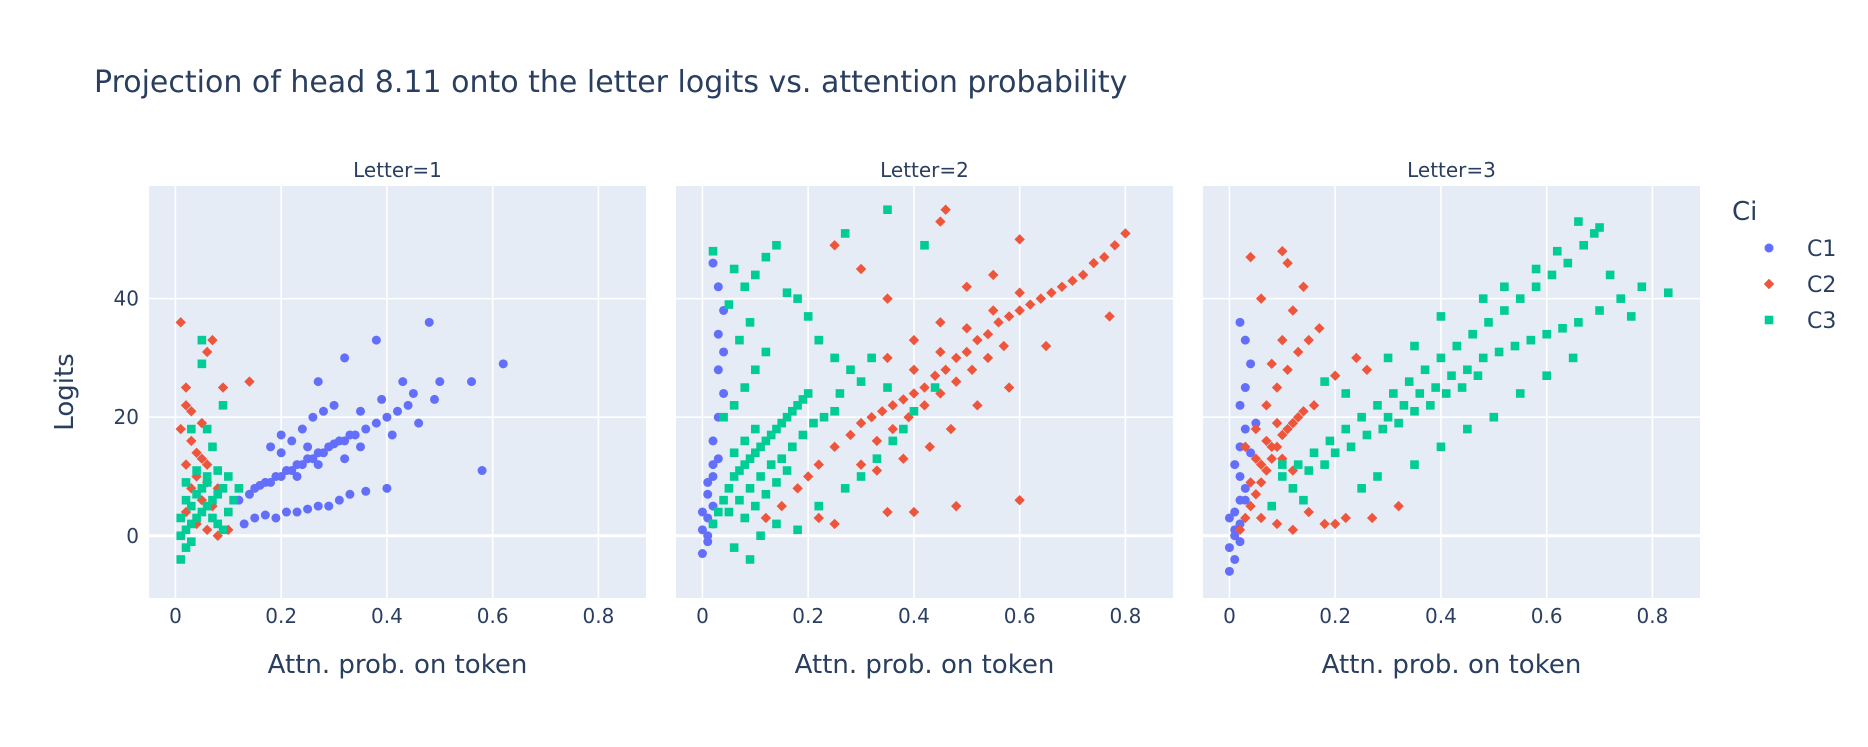  I want to click on y-axis-title: Logits, so click(65, 391).